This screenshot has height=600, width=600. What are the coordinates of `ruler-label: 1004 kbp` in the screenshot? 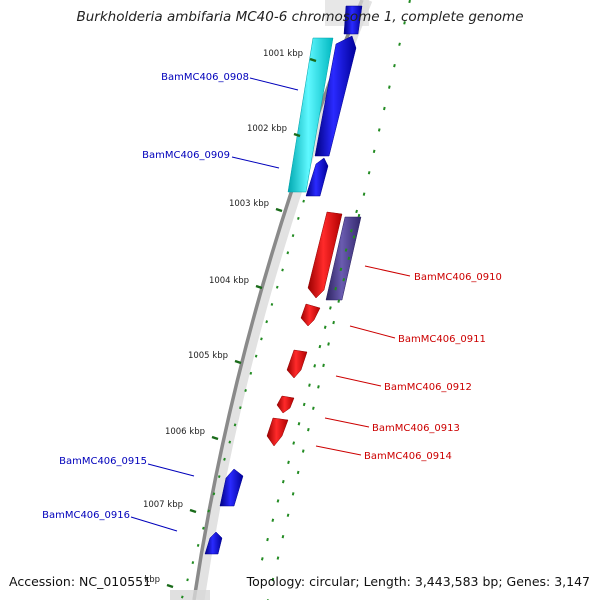 It's located at (229, 281).